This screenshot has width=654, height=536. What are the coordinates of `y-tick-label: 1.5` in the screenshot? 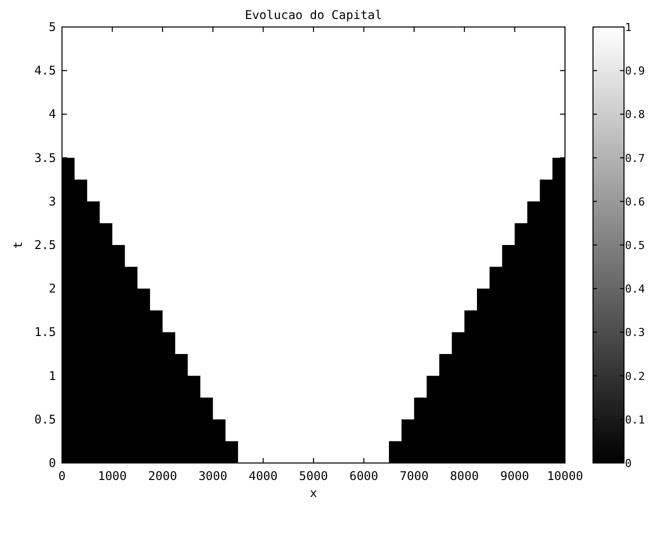 It's located at (45, 332).